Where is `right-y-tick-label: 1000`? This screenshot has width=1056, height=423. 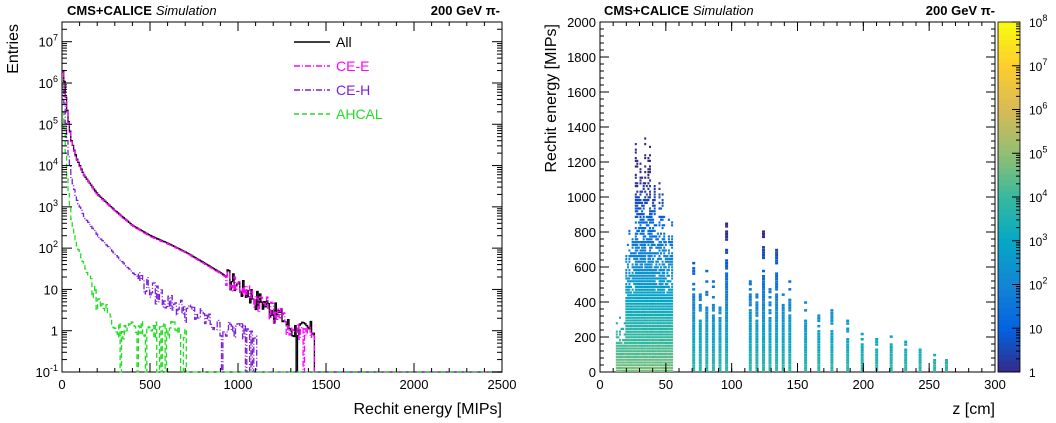 right-y-tick-label: 1000 is located at coordinates (581, 197).